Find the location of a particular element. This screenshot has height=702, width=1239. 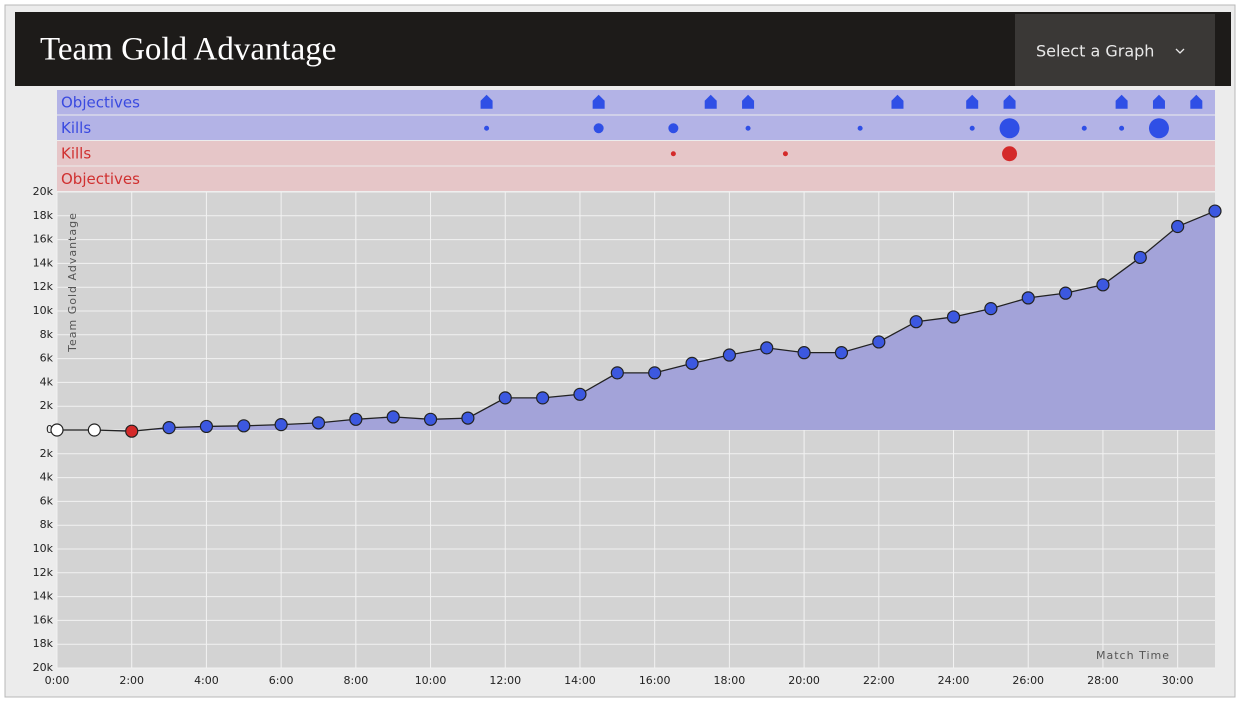

x-tick-label: 20:00 is located at coordinates (804, 680).